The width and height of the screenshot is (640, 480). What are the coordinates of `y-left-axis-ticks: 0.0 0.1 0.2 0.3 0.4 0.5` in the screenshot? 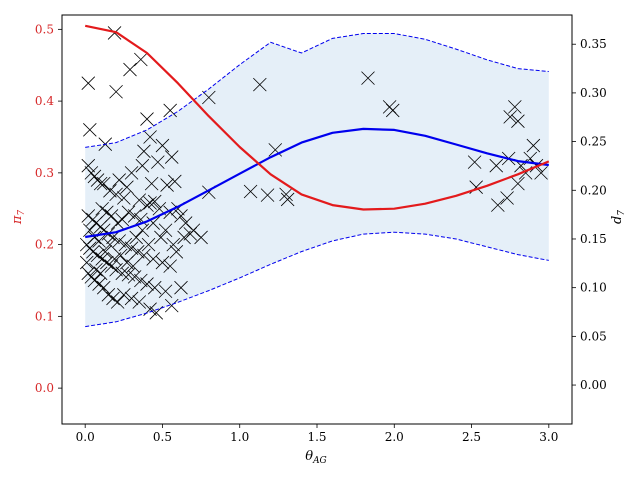 It's located at (48, 208).